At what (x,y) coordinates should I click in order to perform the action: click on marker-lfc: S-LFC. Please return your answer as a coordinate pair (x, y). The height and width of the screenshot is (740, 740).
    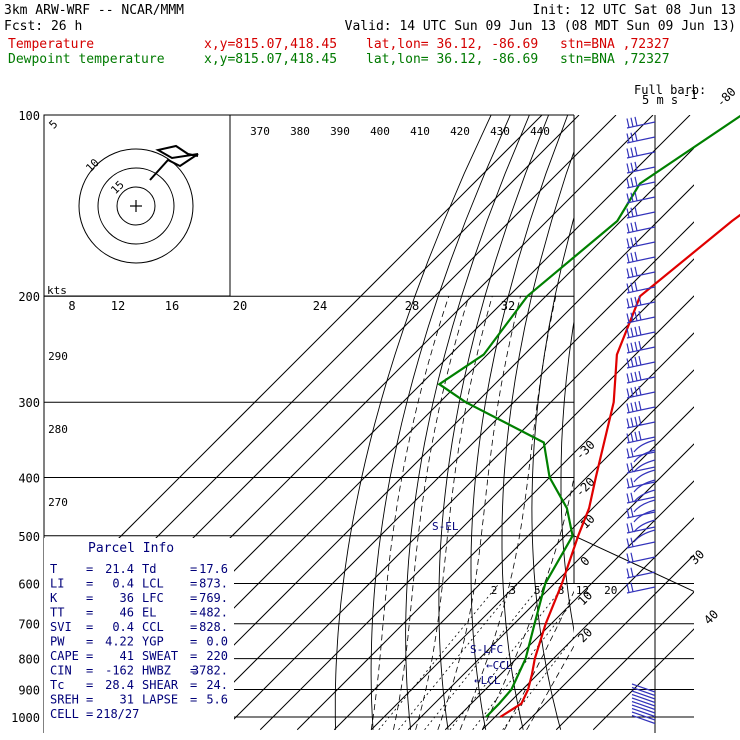
    Looking at the image, I should click on (486, 649).